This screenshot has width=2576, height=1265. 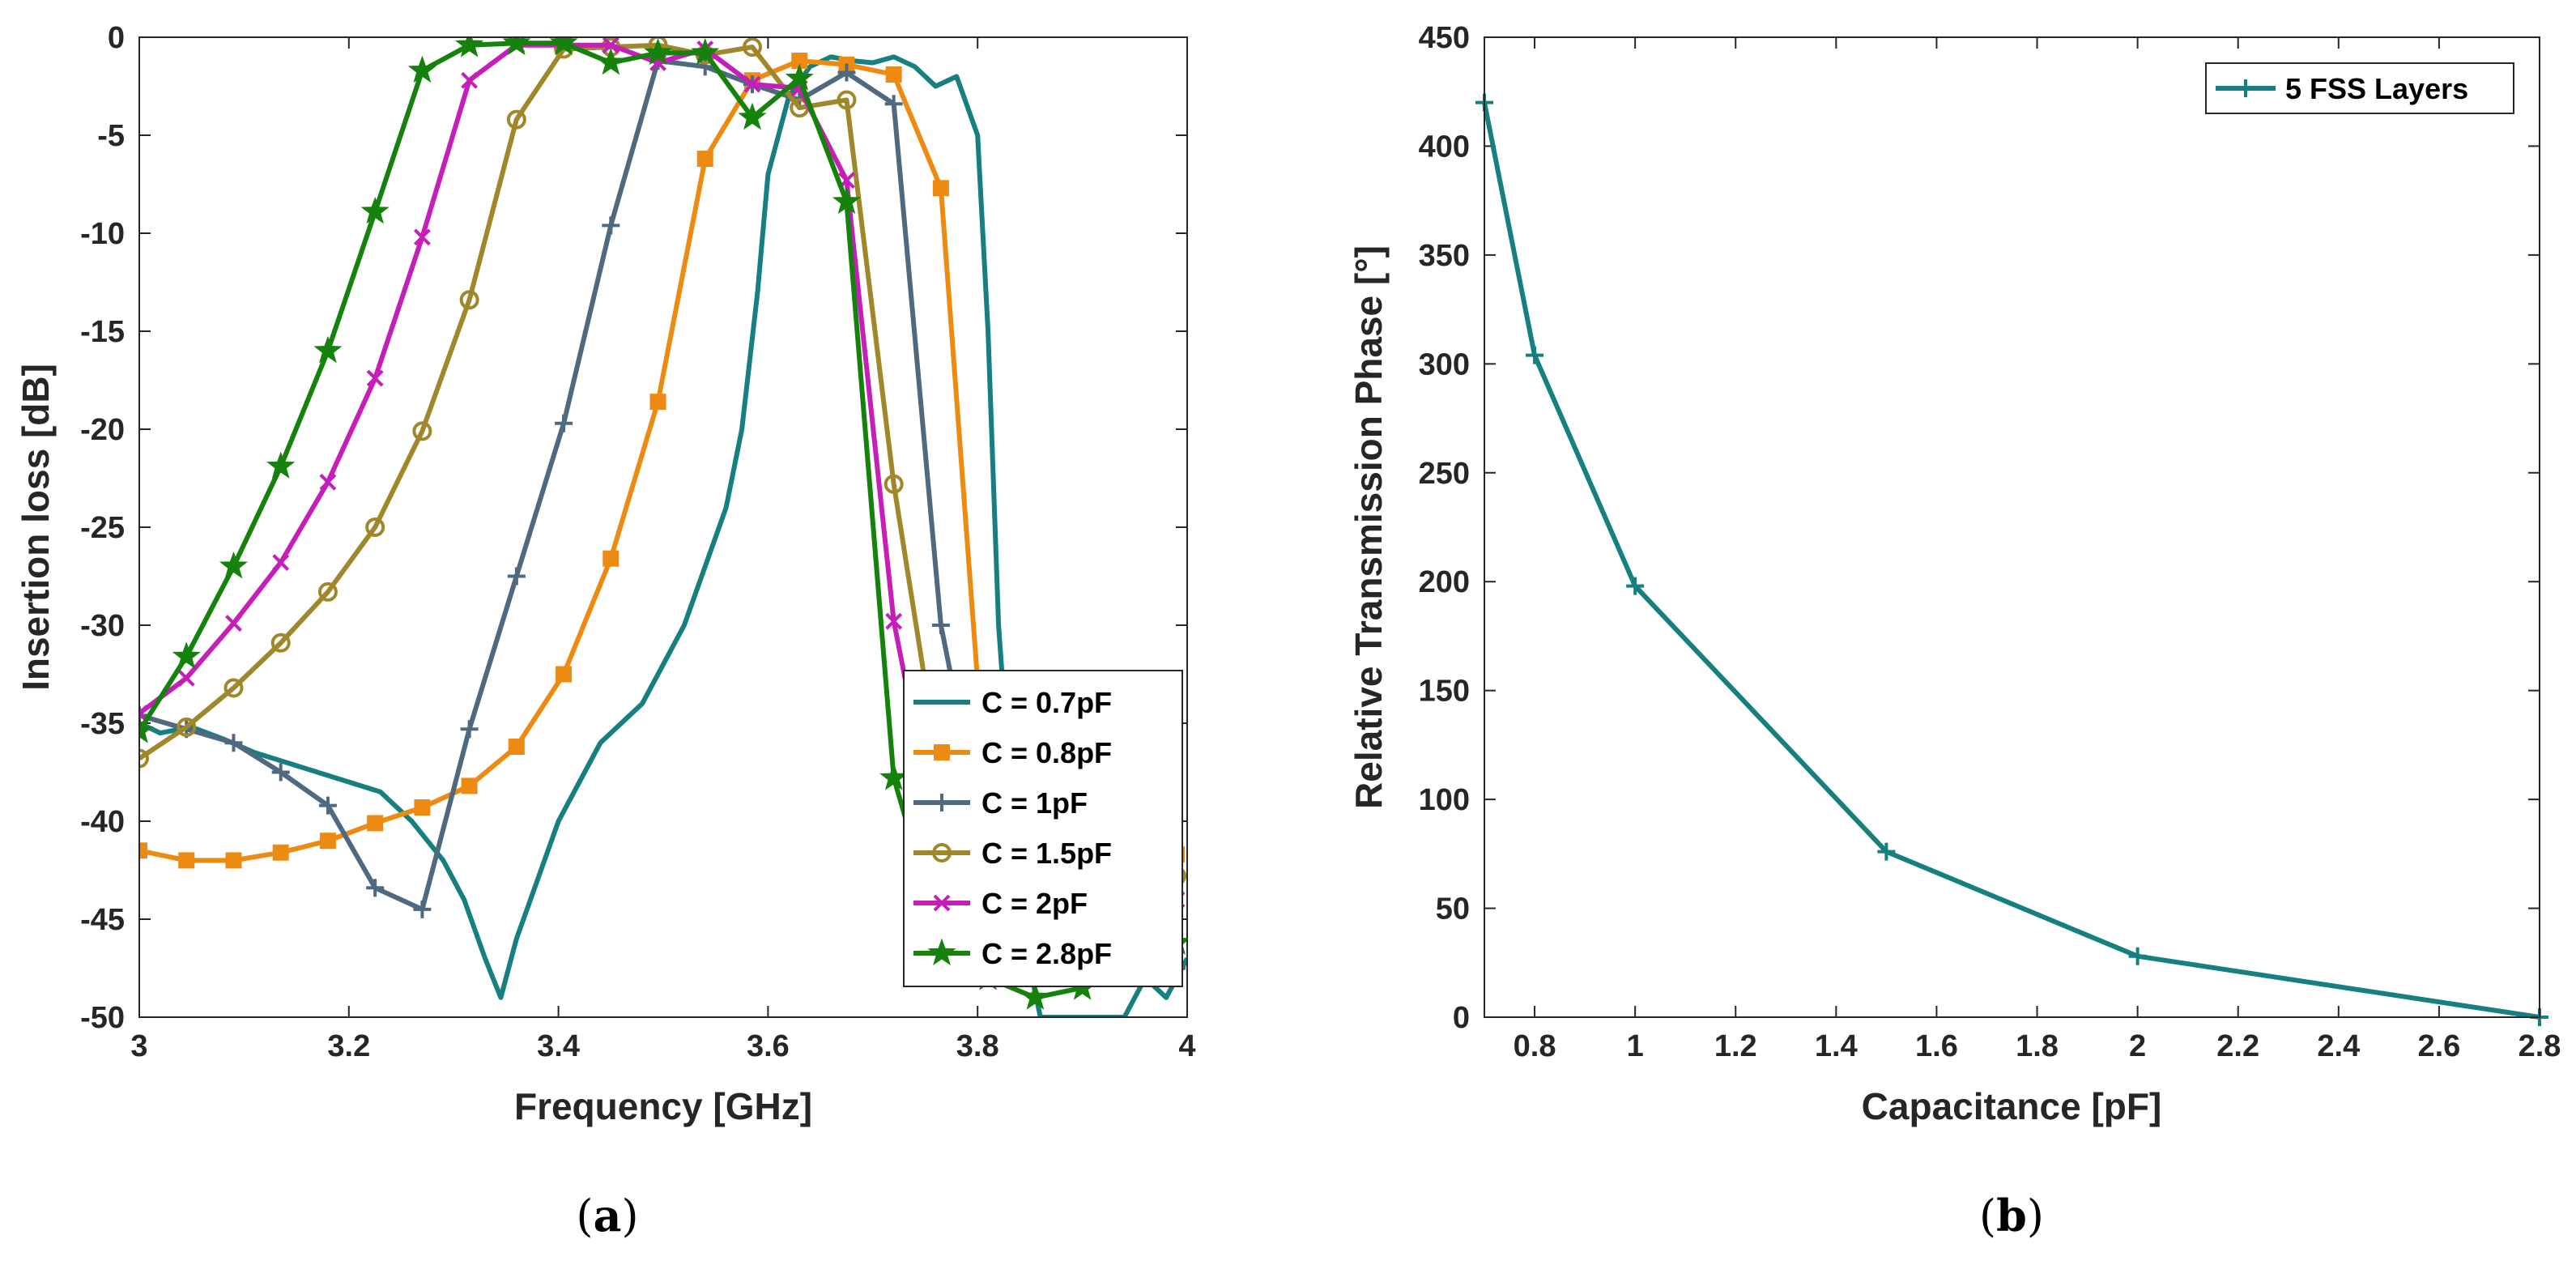 What do you see at coordinates (1535, 1046) in the screenshot?
I see `x-tick-label: 0.8` at bounding box center [1535, 1046].